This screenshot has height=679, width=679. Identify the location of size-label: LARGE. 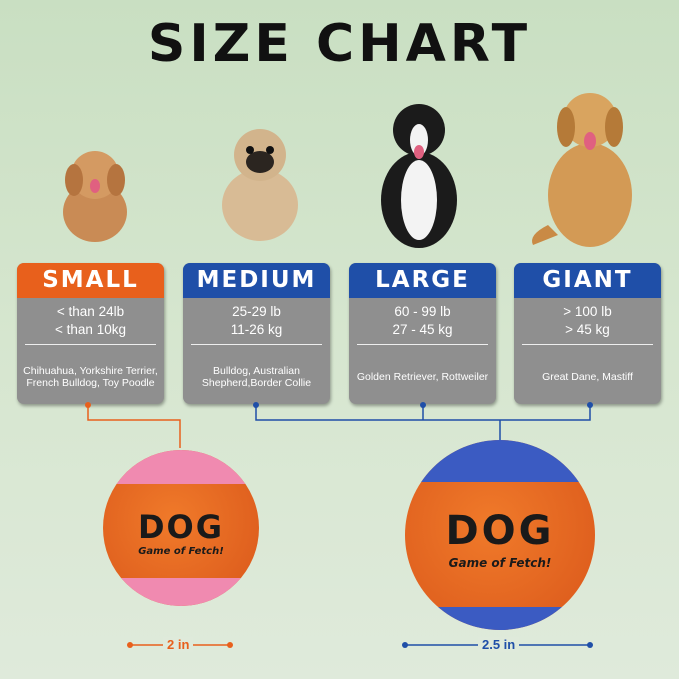
(422, 280).